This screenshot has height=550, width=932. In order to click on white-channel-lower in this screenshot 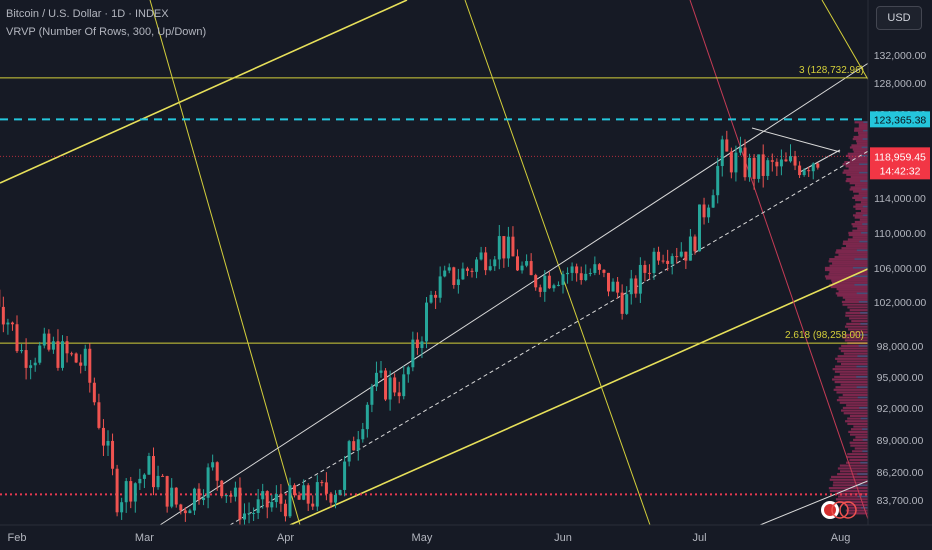, I will do `click(815, 502)`.